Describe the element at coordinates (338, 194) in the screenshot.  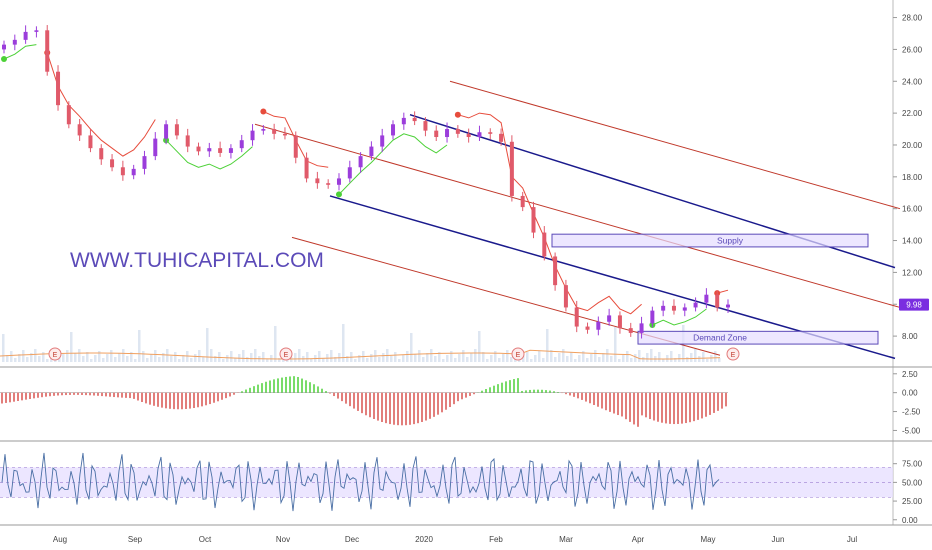
I see `trailing-stop-dot` at that location.